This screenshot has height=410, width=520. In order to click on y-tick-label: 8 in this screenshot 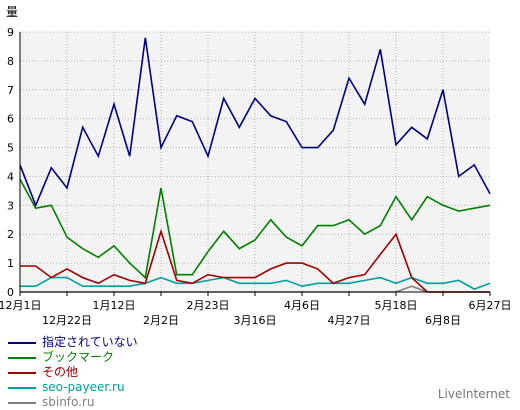, I will do `click(10, 61)`.